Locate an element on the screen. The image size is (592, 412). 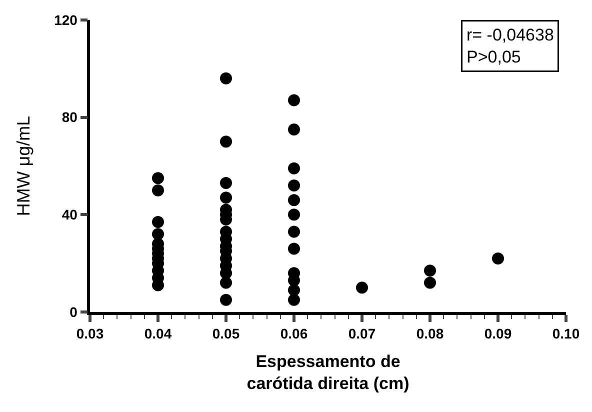
x-tick-label: 0.10 is located at coordinates (566, 334).